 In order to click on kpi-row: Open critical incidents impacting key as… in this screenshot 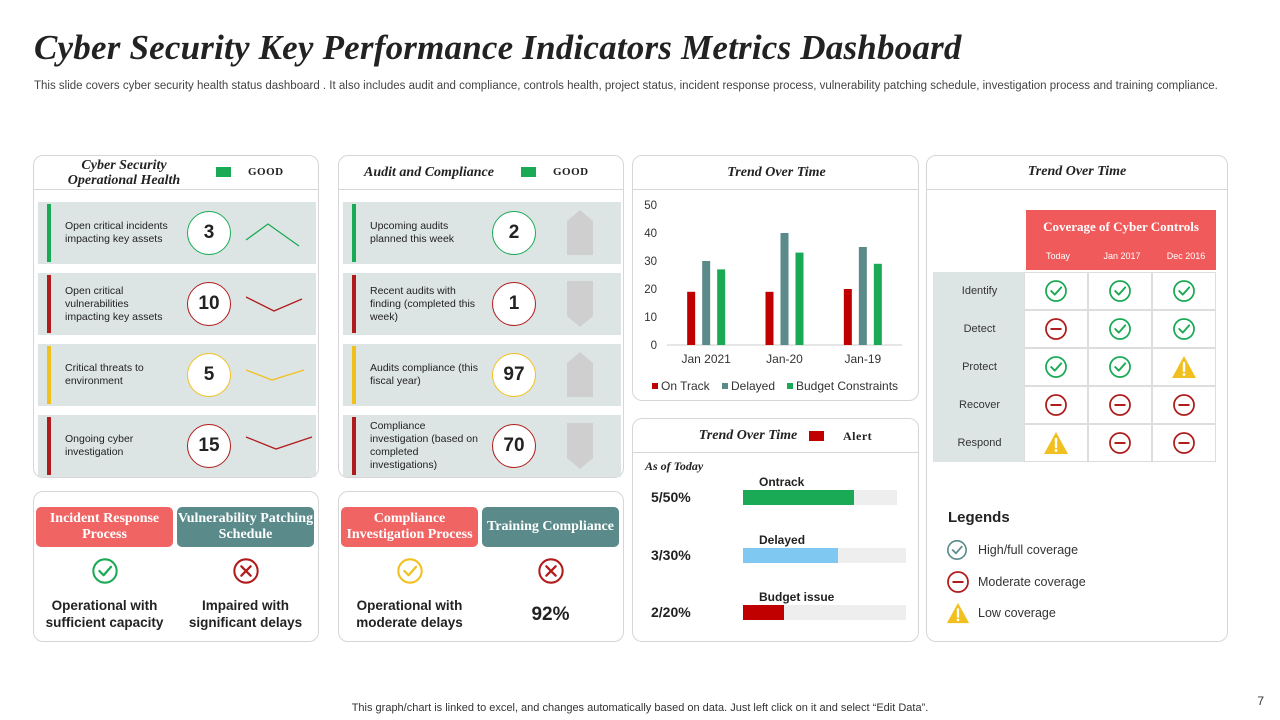, I will do `click(177, 233)`.